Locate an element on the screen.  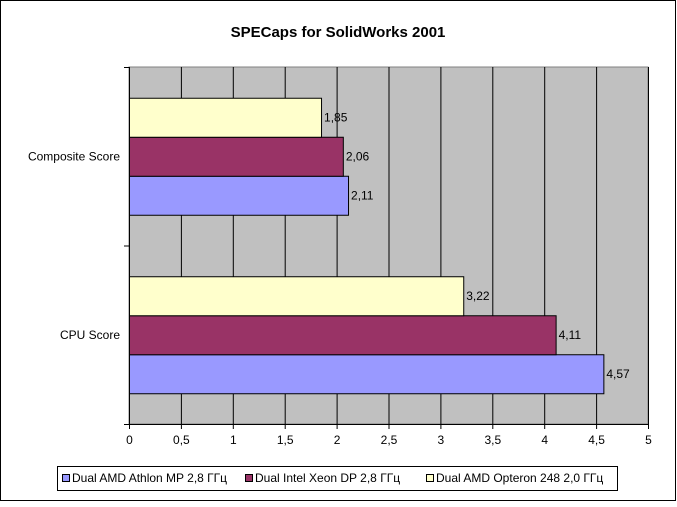
category-label: Composite Score is located at coordinates (74, 156).